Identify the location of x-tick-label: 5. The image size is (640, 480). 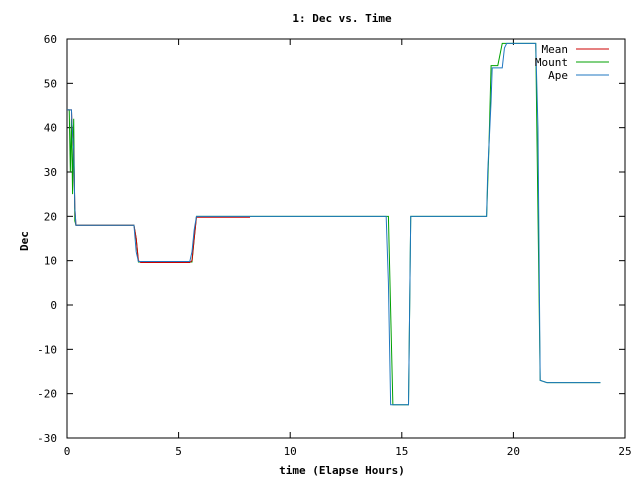
(178, 451).